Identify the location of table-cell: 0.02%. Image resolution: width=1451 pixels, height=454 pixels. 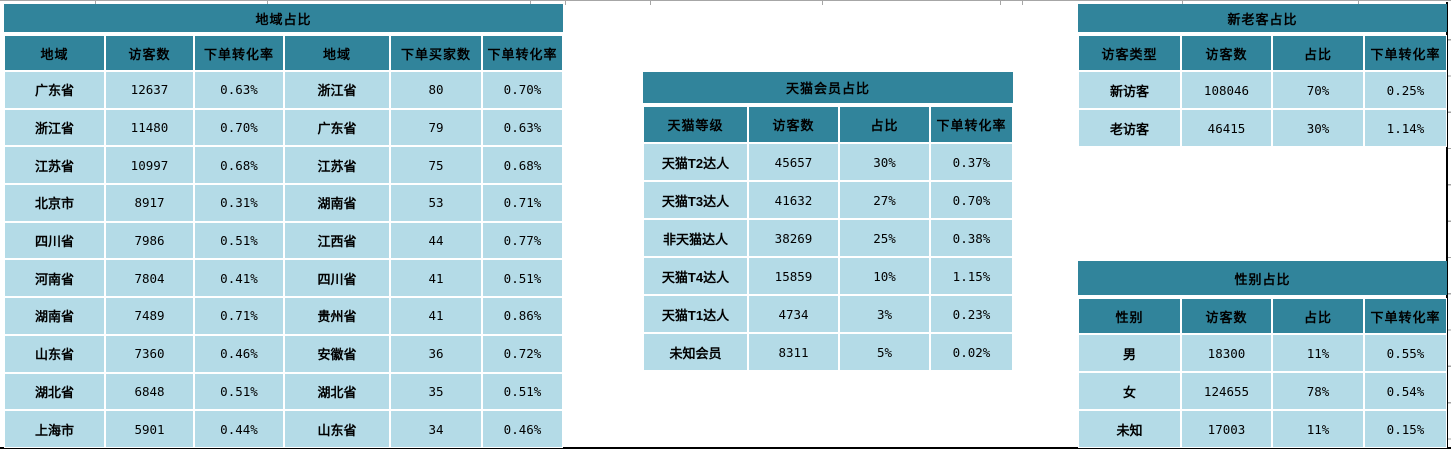
(971, 352).